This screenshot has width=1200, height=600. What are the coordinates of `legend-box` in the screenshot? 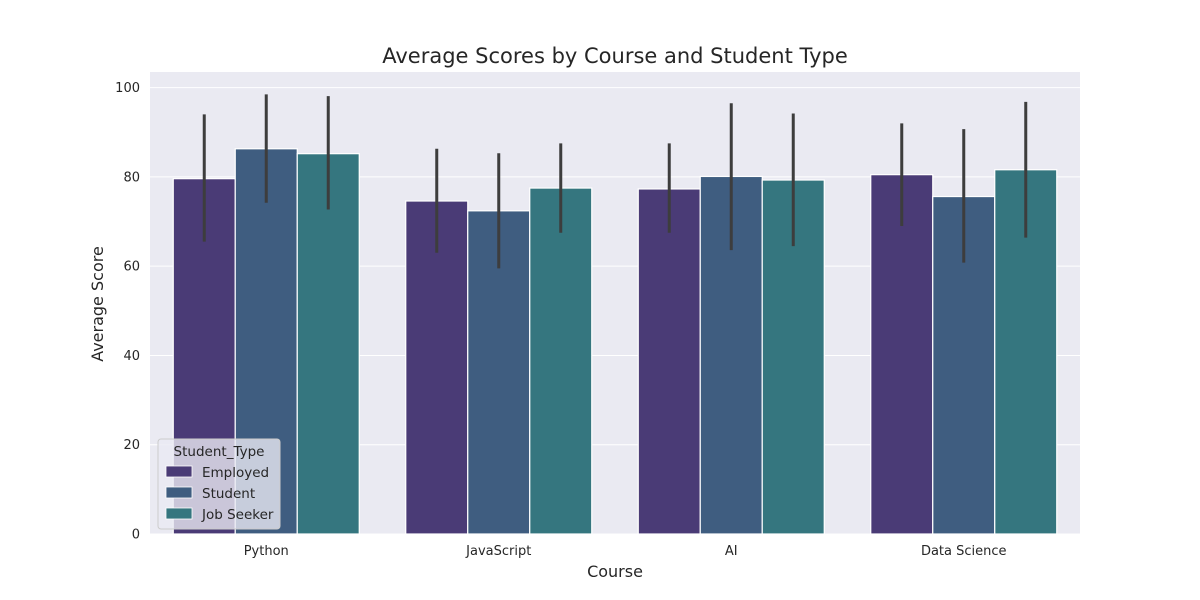 It's located at (219, 484).